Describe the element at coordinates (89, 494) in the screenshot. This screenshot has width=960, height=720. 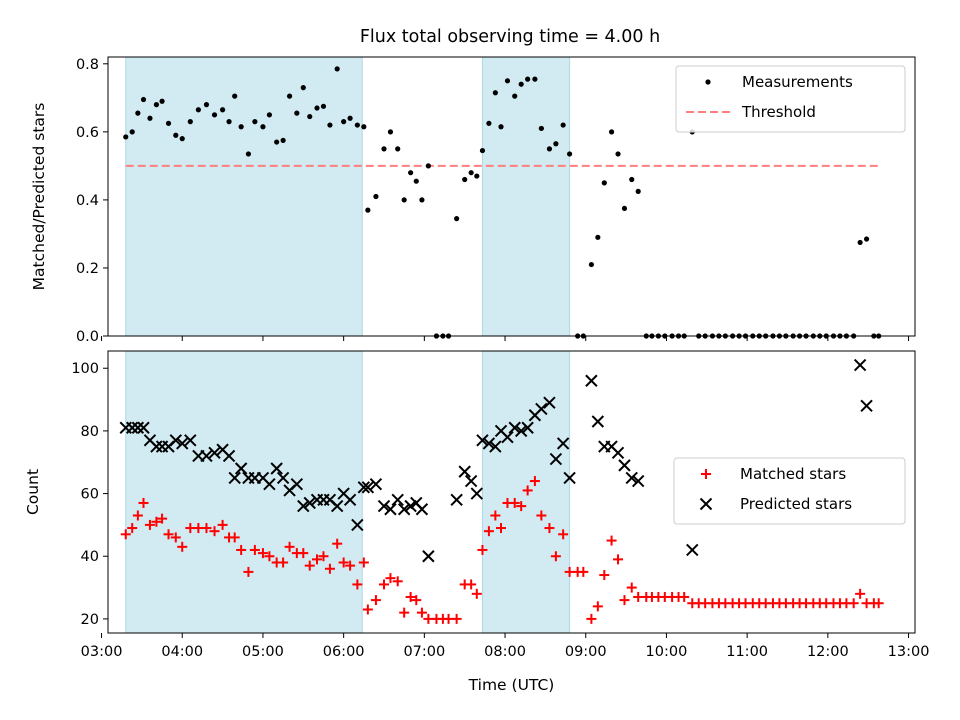
I see `bottom-y-axis: 20 40 60 80 100` at that location.